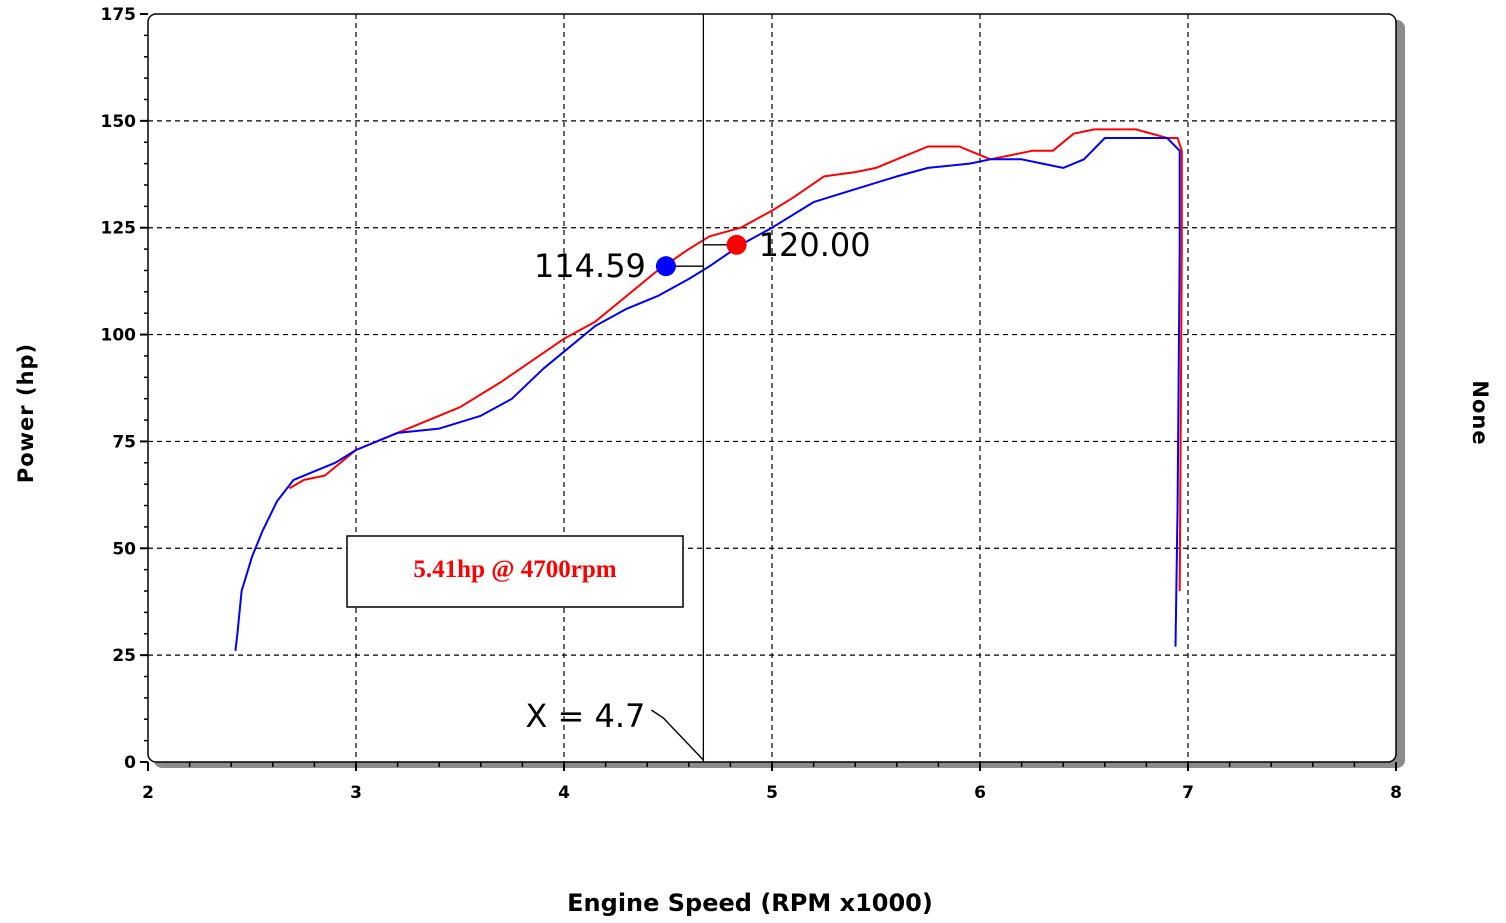 The image size is (1506, 923). What do you see at coordinates (124, 656) in the screenshot?
I see `y-tick-label: 25` at bounding box center [124, 656].